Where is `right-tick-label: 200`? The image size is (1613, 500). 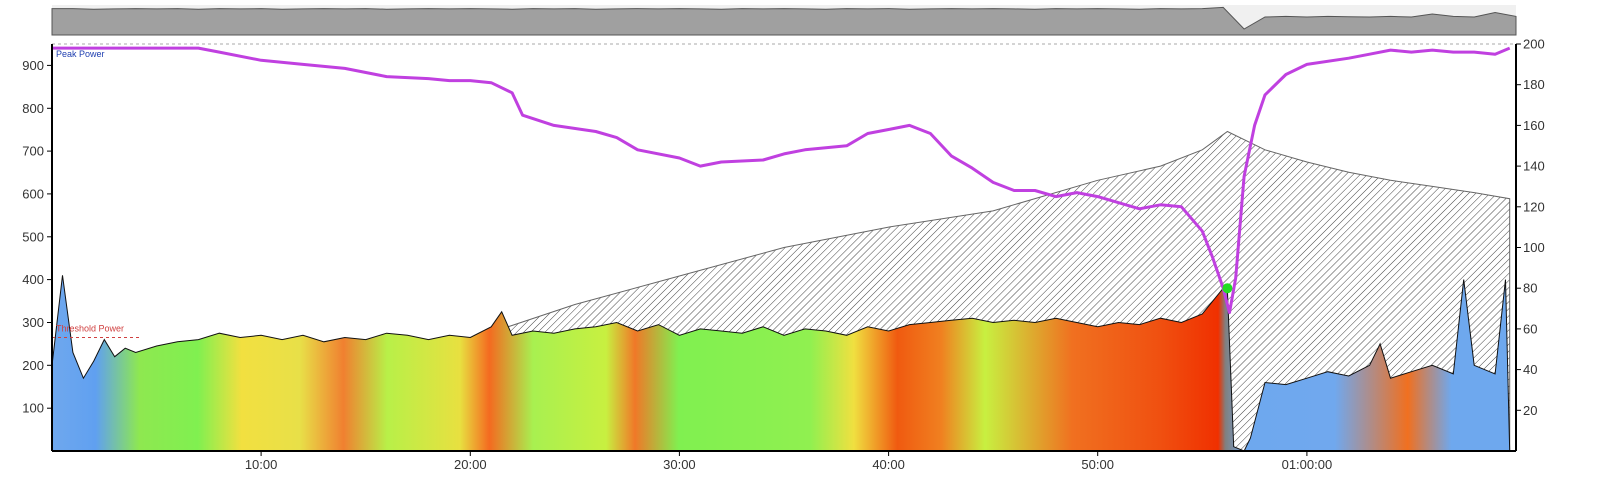 right-tick-label: 200 is located at coordinates (1534, 44).